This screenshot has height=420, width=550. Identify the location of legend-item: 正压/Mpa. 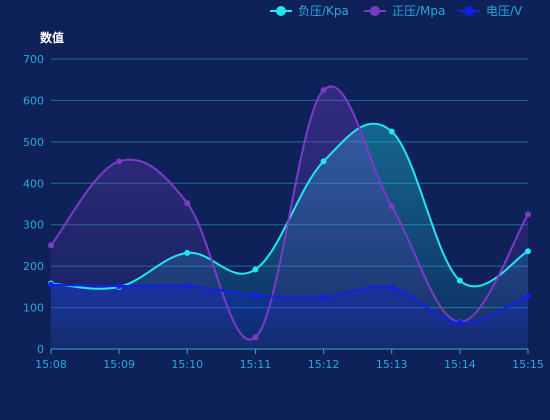
(404, 11).